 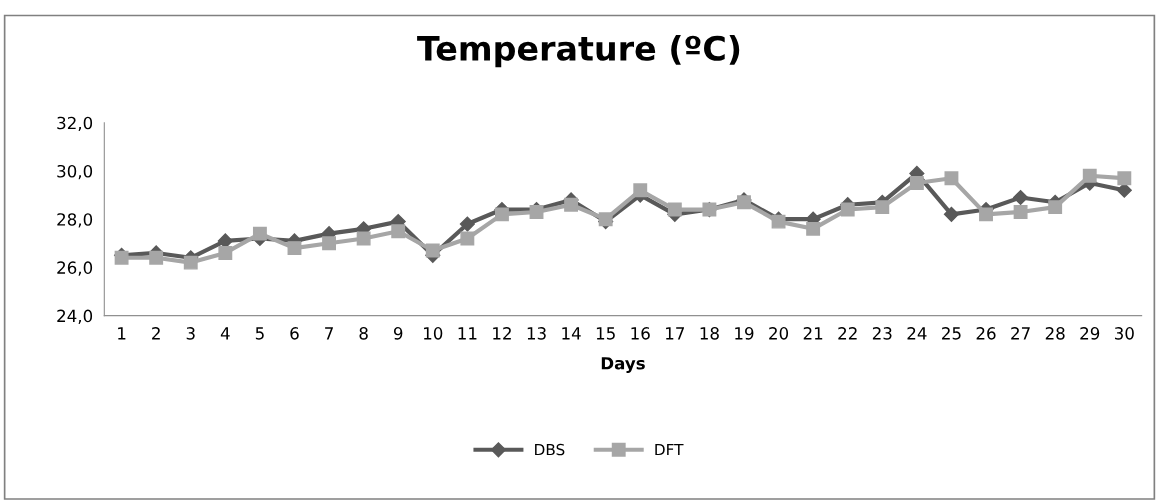 What do you see at coordinates (398, 333) in the screenshot?
I see `x-tick-label: 9` at bounding box center [398, 333].